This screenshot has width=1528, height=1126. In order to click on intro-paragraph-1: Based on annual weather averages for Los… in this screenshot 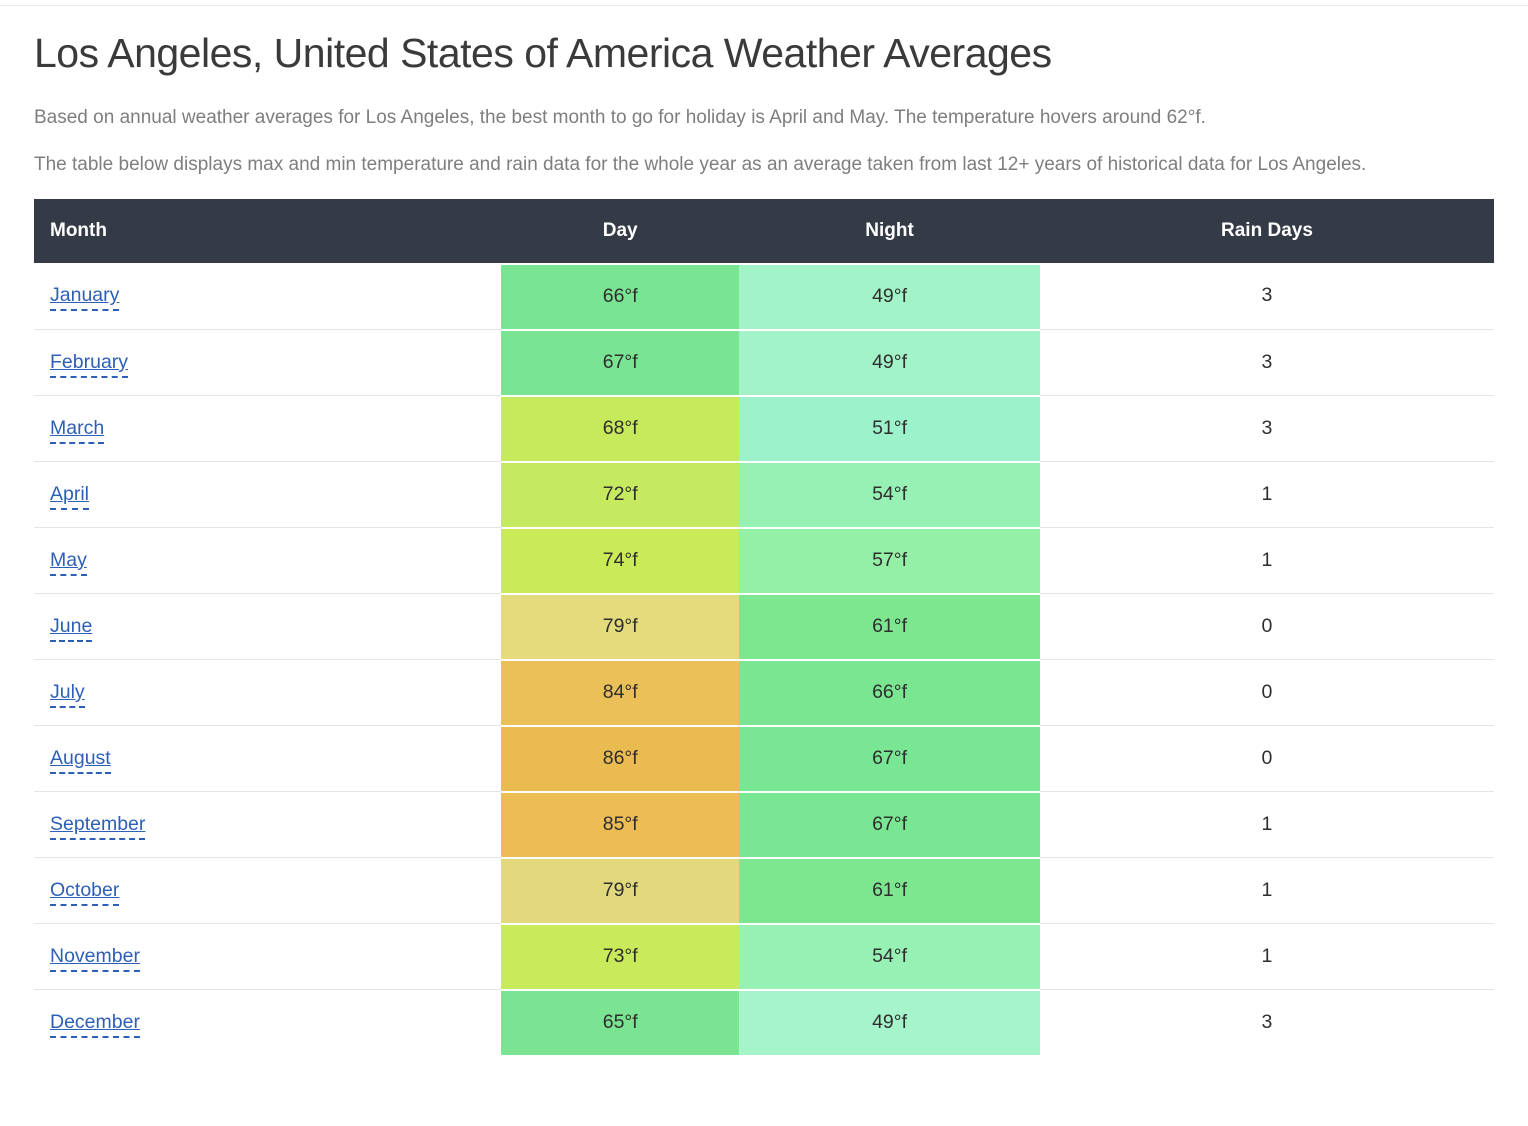, I will do `click(620, 117)`.